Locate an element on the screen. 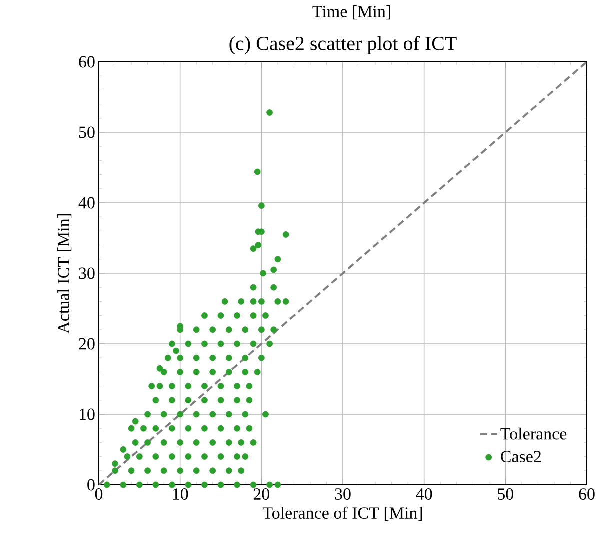 This screenshot has width=610, height=547. y-tick-label: 40 is located at coordinates (86, 203).